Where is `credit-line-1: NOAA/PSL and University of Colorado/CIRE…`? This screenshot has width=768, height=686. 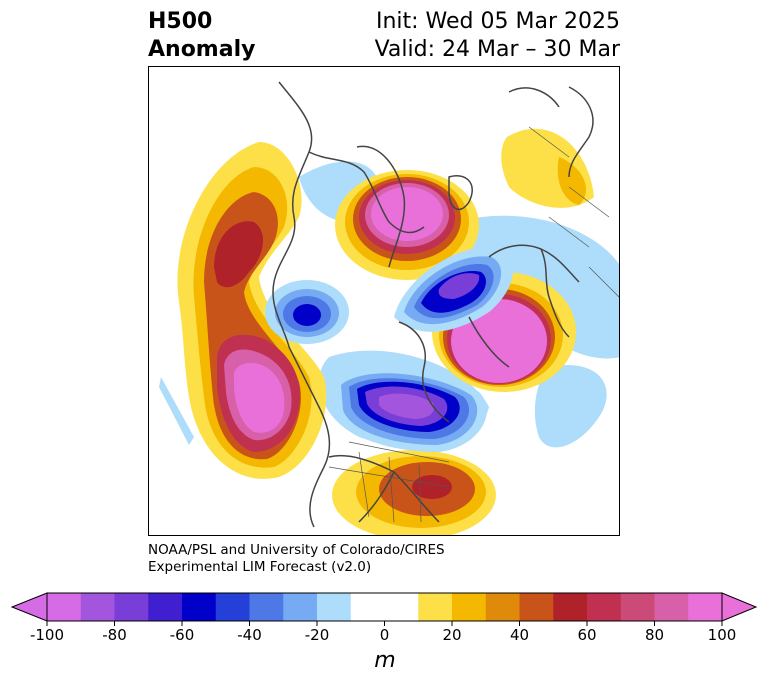
credit-line-1: NOAA/PSL and University of Colorado/CIRE… is located at coordinates (296, 550).